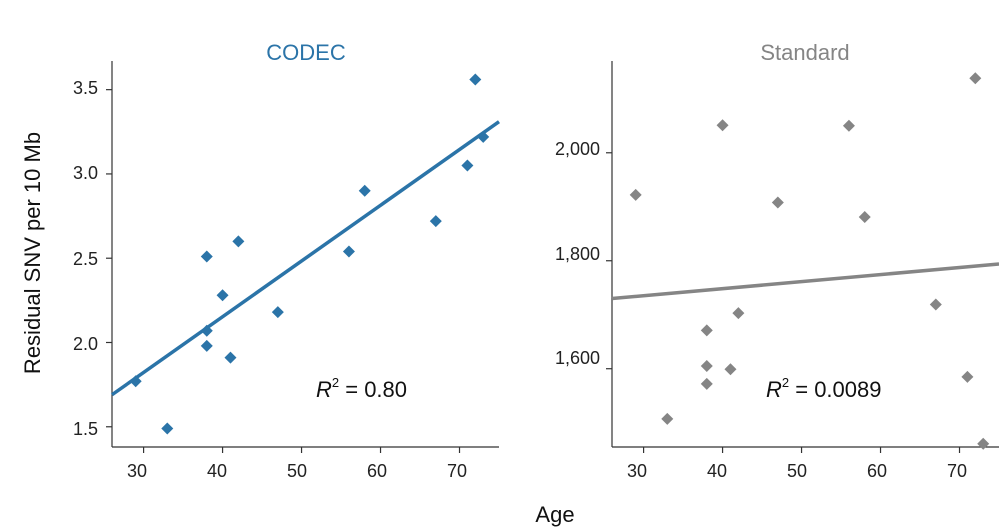  Describe the element at coordinates (335, 382) in the screenshot. I see `codec-r2-superscript: 2` at that location.